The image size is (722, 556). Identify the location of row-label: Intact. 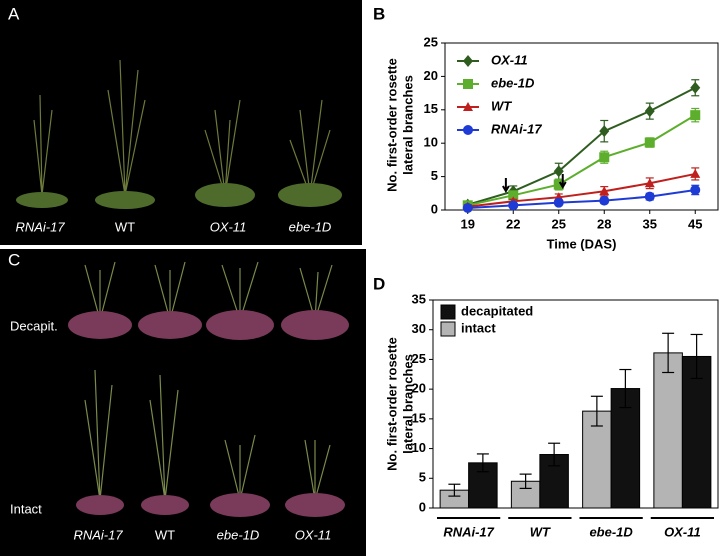
(26, 508).